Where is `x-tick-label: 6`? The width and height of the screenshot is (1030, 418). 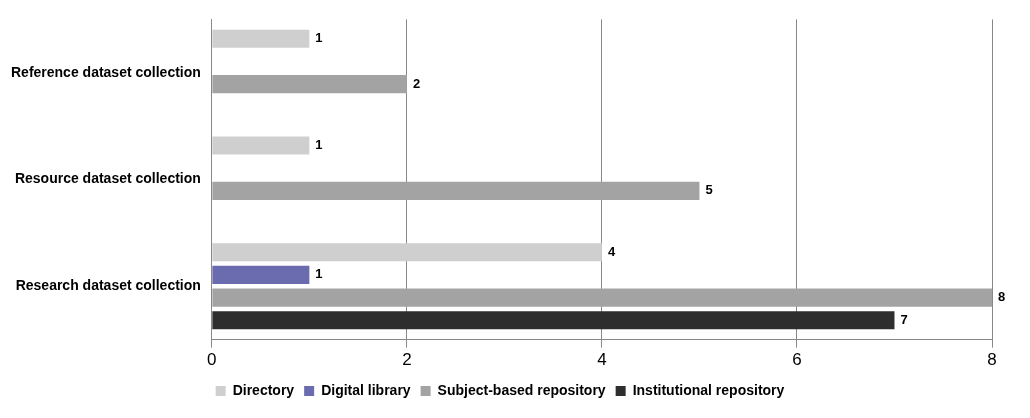
x-tick-label: 6 is located at coordinates (797, 360).